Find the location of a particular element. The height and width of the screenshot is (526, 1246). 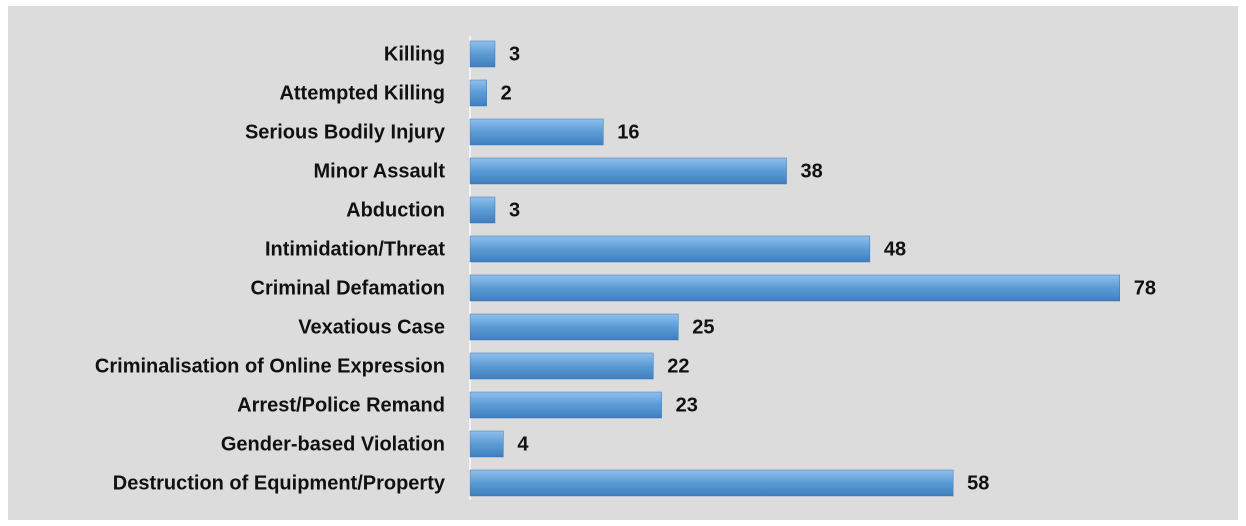

value-label: 22 is located at coordinates (678, 366).